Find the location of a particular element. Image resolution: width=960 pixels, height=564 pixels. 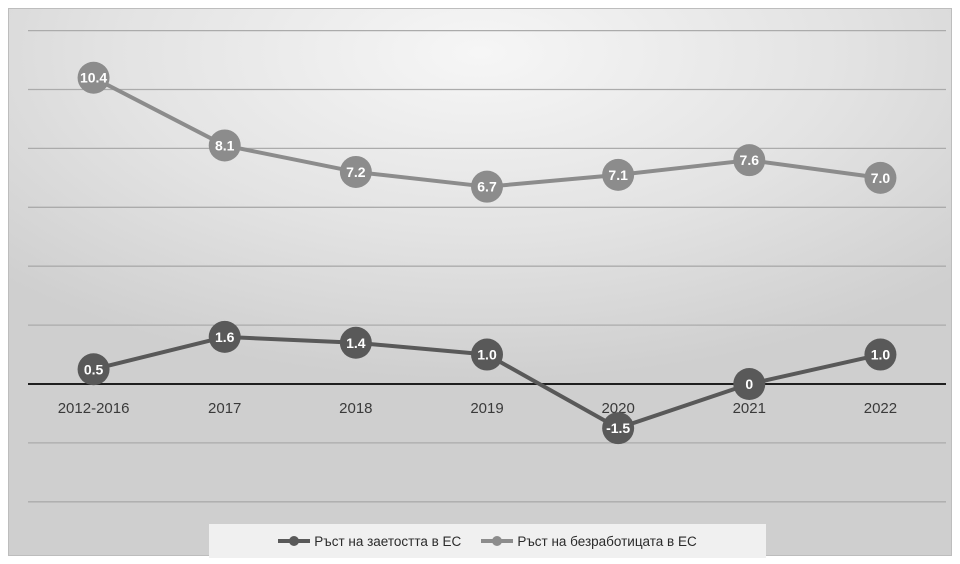

data-label: 7.1 is located at coordinates (618, 175).